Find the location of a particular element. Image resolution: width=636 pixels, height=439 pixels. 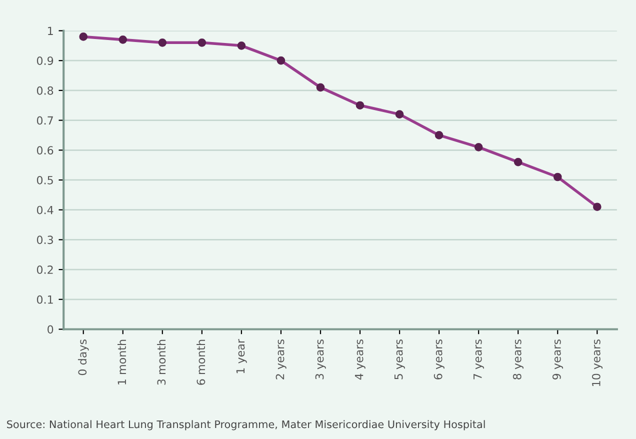

y-tick-label: 0.4 is located at coordinates (45, 210).